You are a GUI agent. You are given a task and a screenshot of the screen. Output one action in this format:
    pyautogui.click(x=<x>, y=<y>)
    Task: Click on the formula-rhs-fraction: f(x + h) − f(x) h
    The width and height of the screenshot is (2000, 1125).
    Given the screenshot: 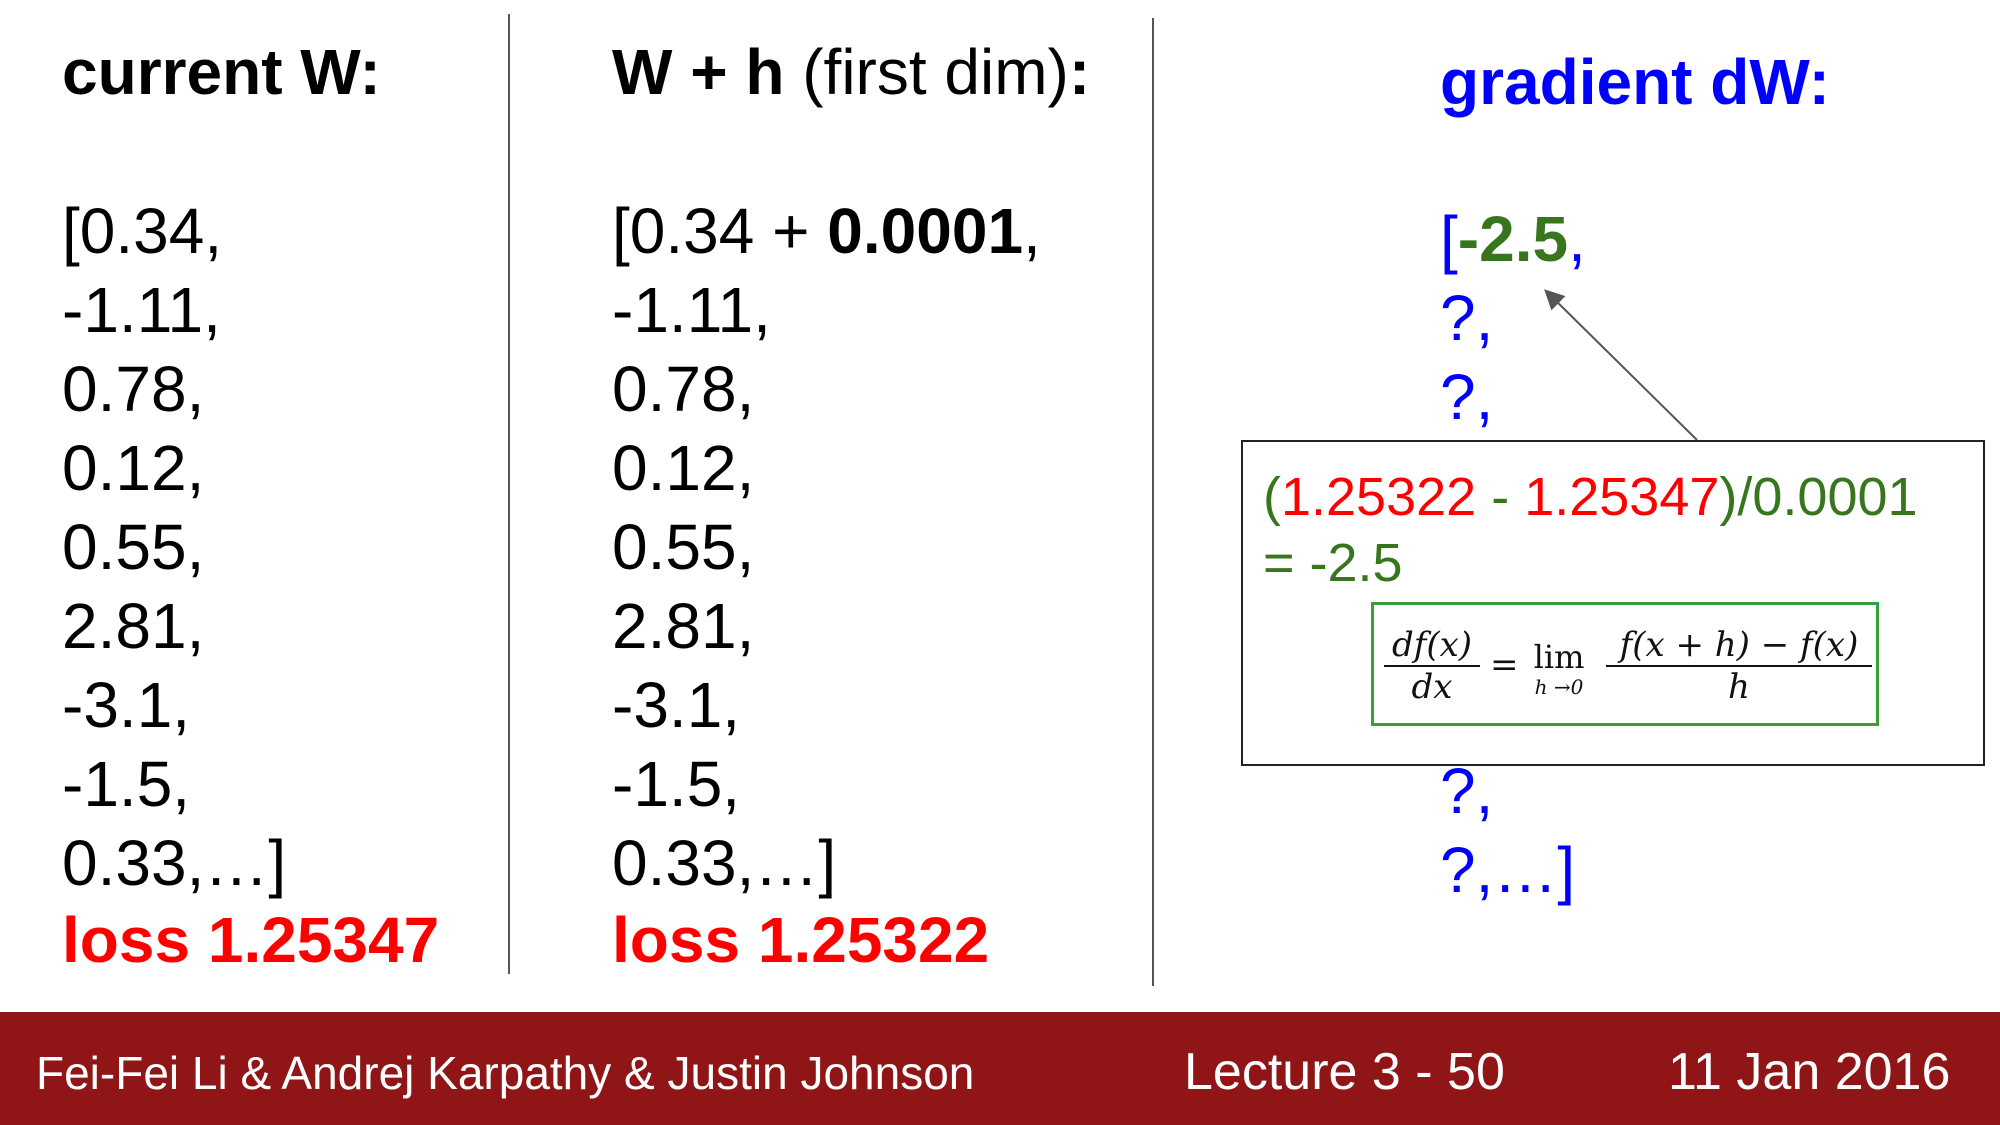 What is the action you would take?
    pyautogui.click(x=1739, y=666)
    